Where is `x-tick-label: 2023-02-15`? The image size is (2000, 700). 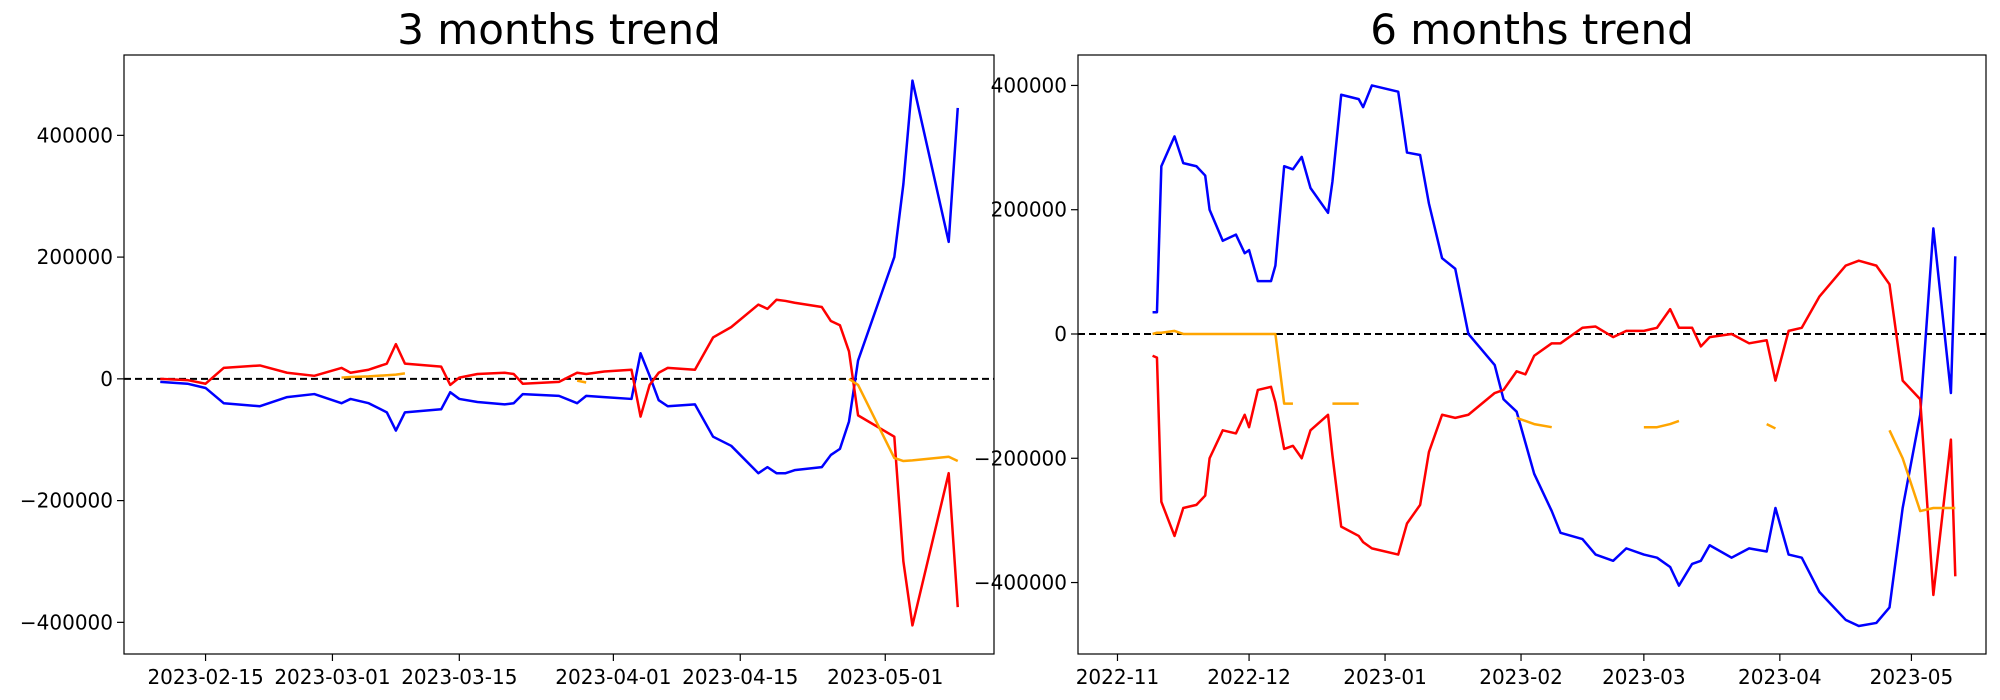
x-tick-label: 2023-02-15 is located at coordinates (205, 677).